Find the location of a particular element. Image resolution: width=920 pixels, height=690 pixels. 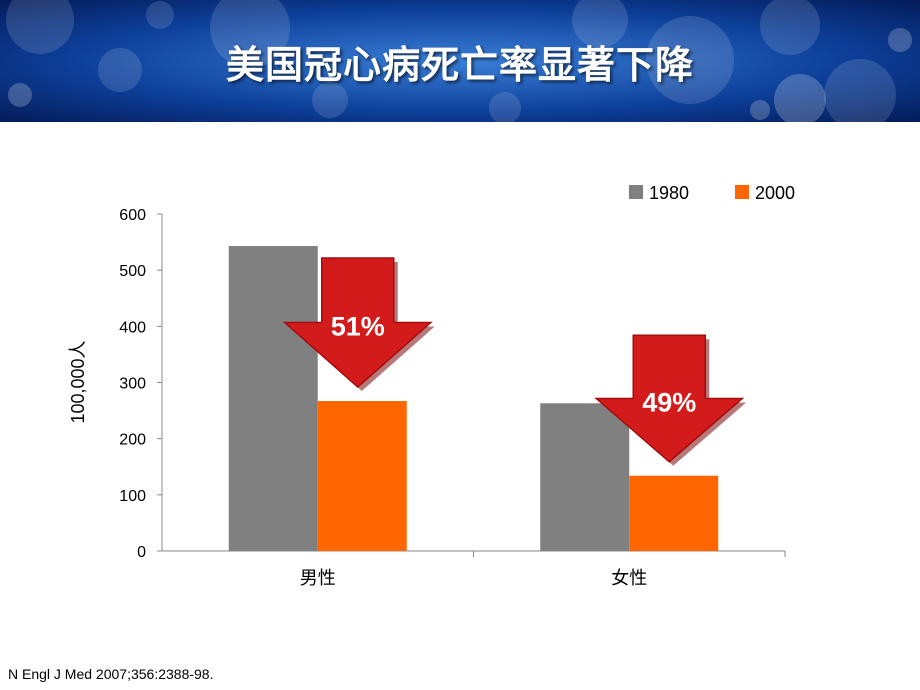

legend-label: 1980 is located at coordinates (669, 193).